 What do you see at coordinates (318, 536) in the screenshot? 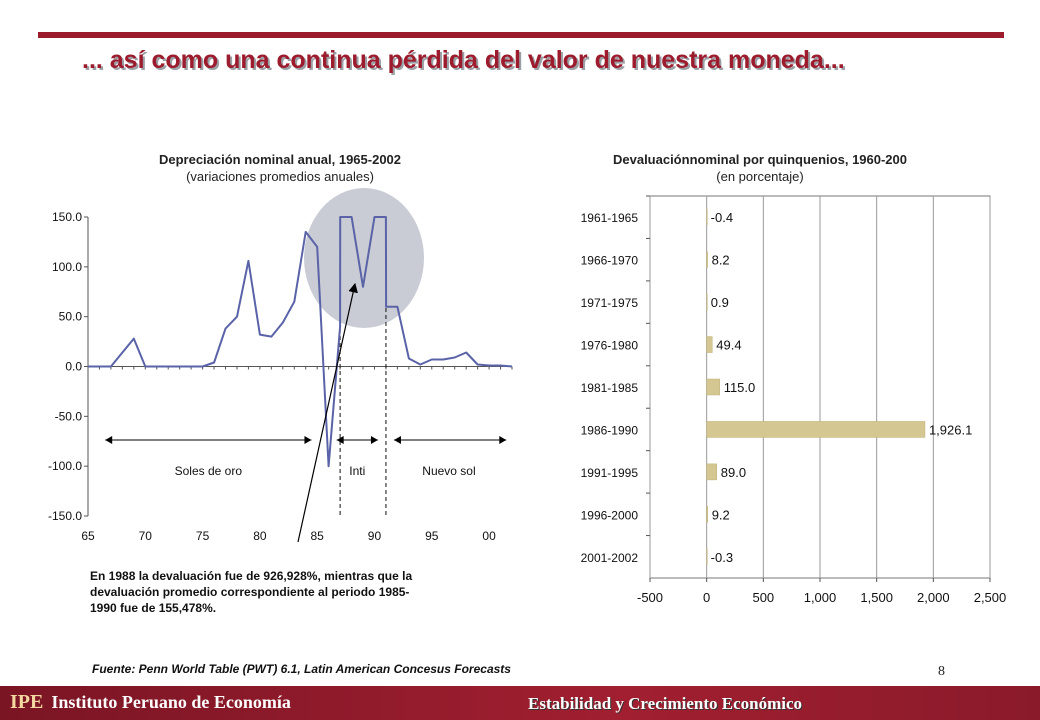
I see `x-tick-label: 85` at bounding box center [318, 536].